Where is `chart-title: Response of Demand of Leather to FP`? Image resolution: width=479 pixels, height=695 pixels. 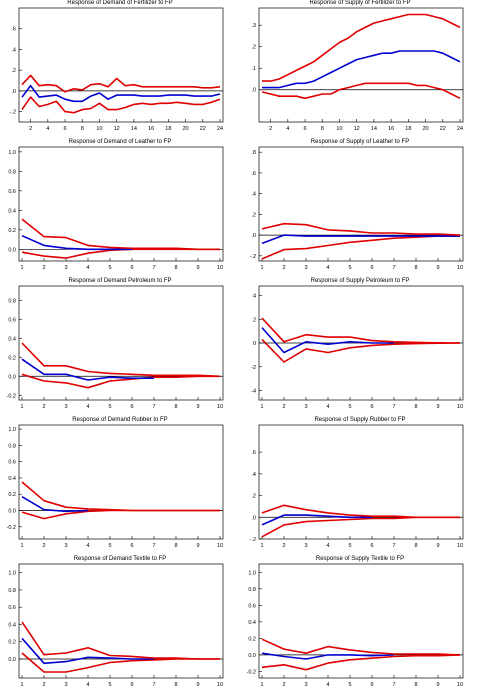
chart-title: Response of Demand of Leather to FP is located at coordinates (120, 142).